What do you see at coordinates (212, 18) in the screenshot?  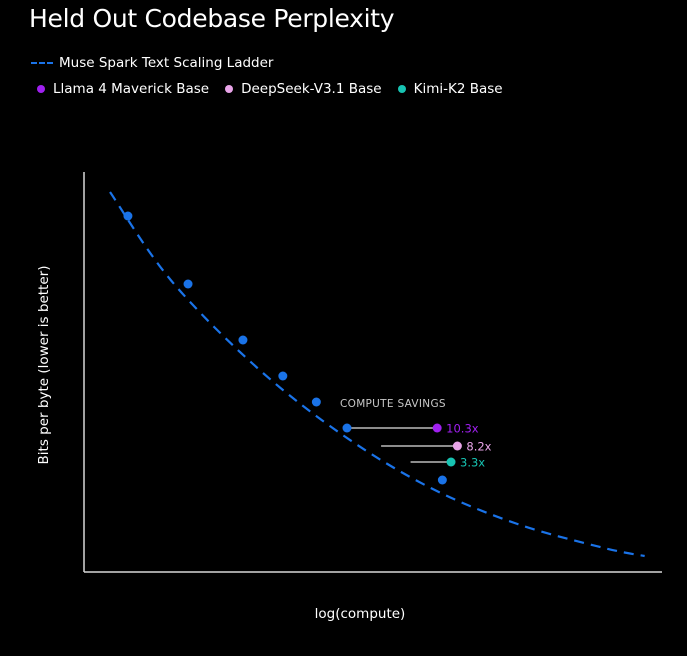 I see `chart-title: Held Out Codebase Perplexity` at bounding box center [212, 18].